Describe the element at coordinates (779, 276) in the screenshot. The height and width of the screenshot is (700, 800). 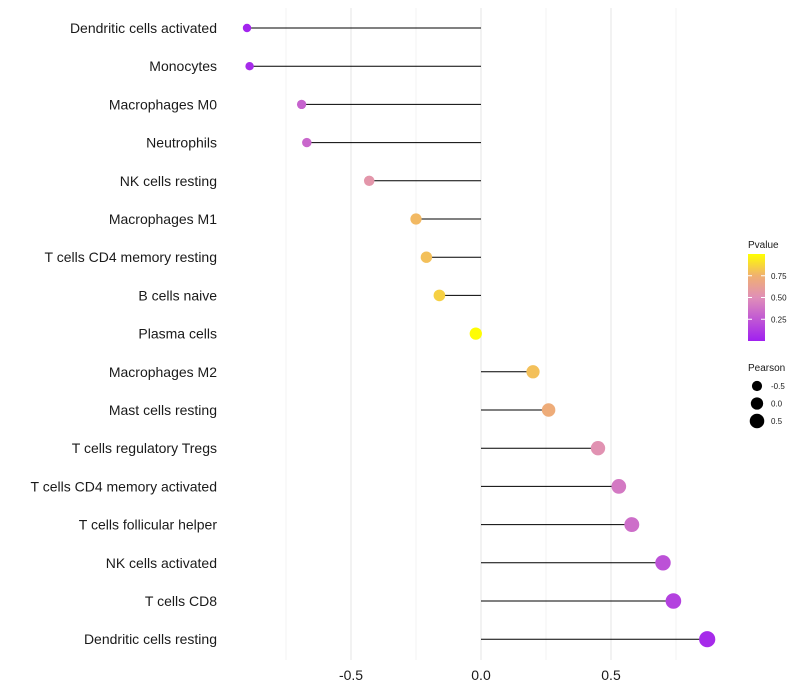
I see `colorbar-tick-label: 0.75` at that location.